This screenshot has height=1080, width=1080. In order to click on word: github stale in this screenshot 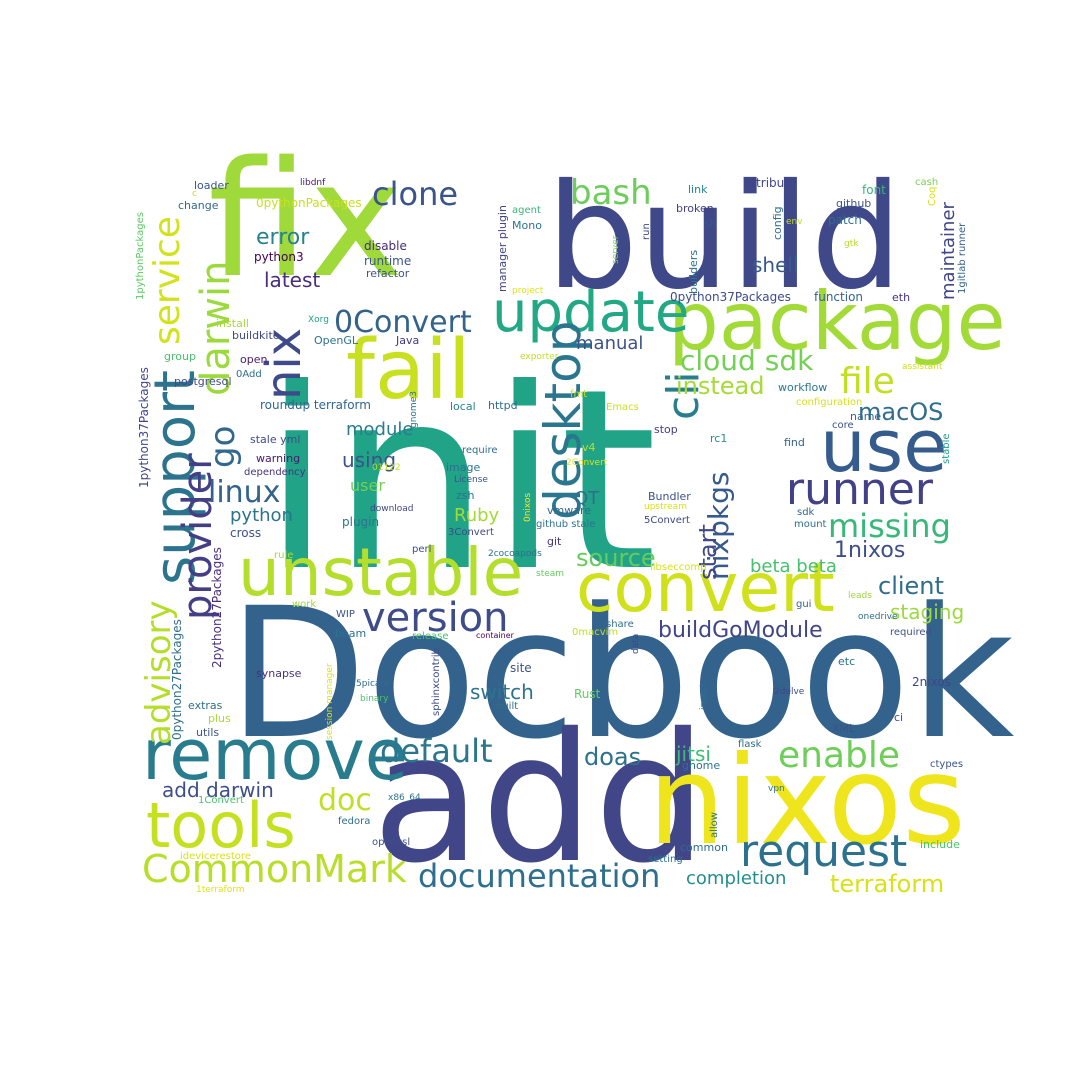, I will do `click(566, 524)`.